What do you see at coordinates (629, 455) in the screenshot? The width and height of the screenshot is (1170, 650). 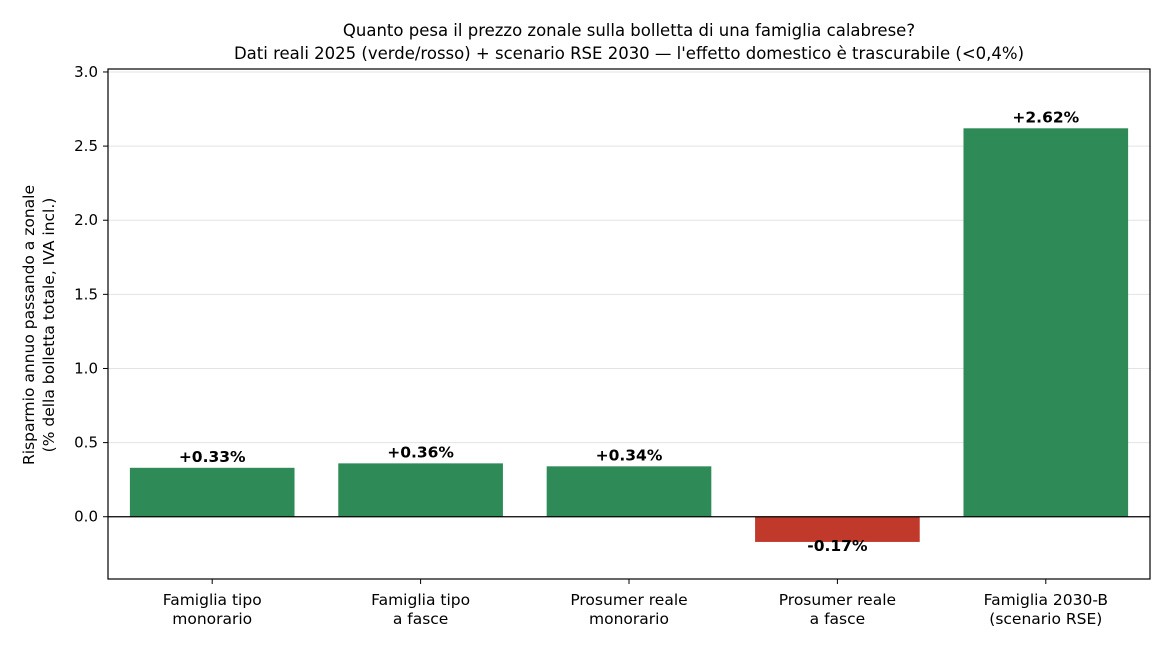 I see `data-label: +0.34%` at bounding box center [629, 455].